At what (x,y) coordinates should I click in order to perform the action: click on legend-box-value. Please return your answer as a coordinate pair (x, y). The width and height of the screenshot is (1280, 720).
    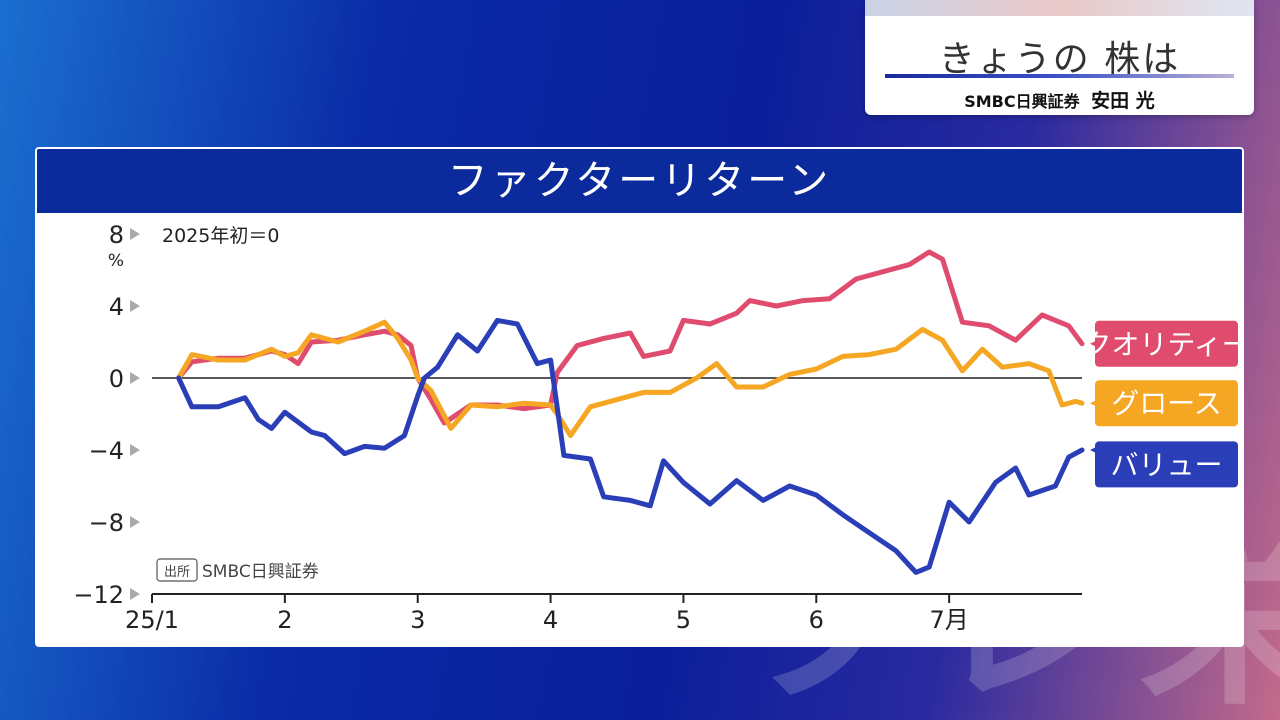
    Looking at the image, I should click on (1166, 464).